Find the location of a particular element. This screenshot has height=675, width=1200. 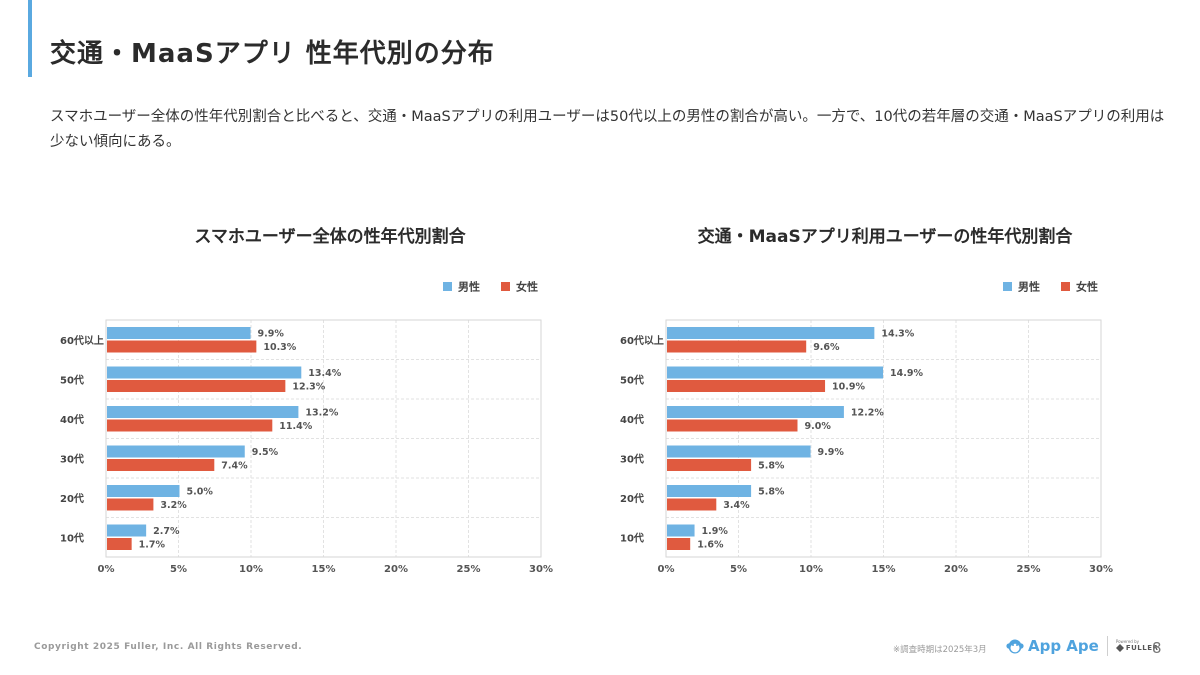

powered-by-fuller: Powered by FULLER is located at coordinates (1137, 645).